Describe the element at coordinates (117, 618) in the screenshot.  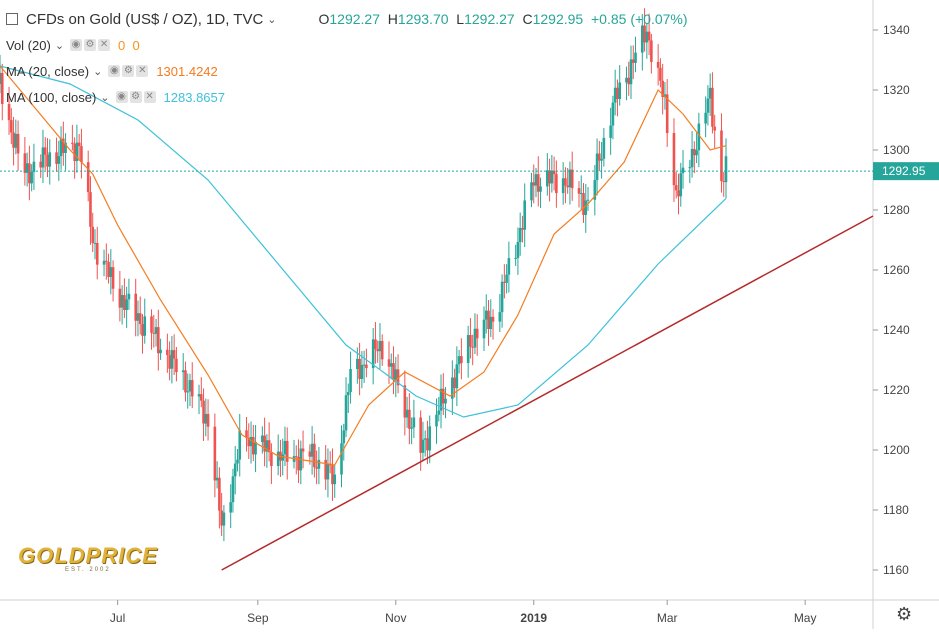
I see `x-tick-label: Jul` at that location.